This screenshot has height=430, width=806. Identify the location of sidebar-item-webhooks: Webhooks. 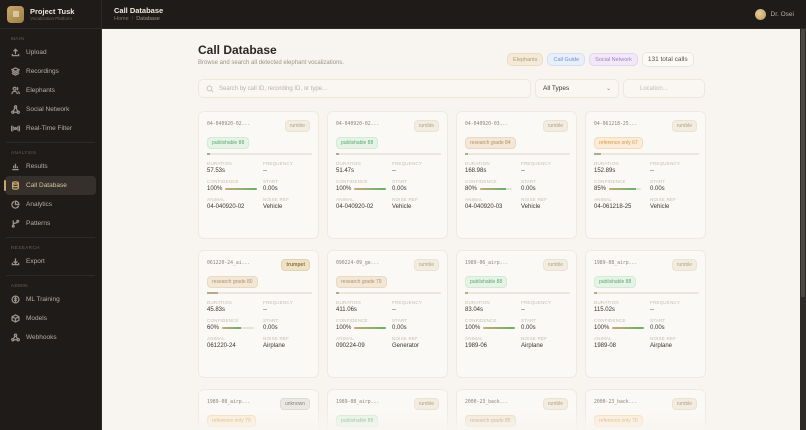
(50, 337).